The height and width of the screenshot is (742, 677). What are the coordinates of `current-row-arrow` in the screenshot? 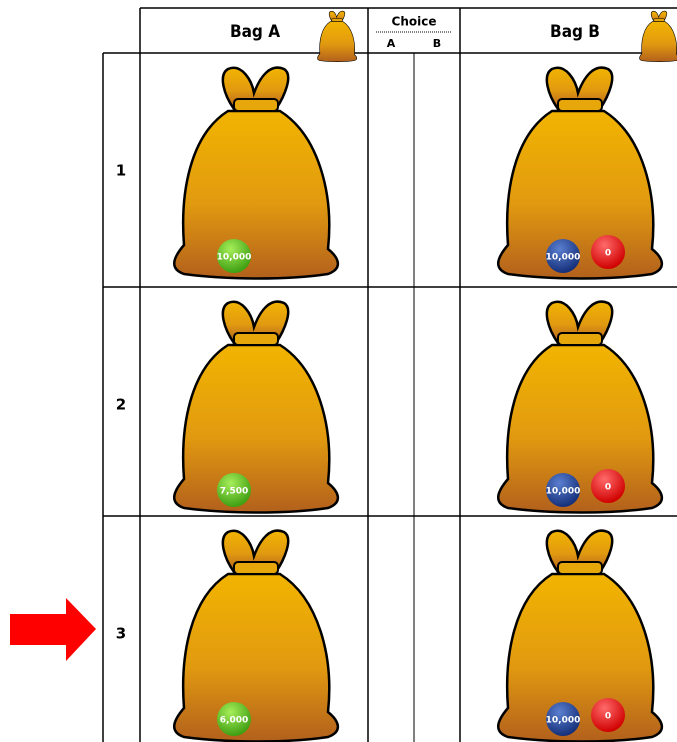 It's located at (53, 629).